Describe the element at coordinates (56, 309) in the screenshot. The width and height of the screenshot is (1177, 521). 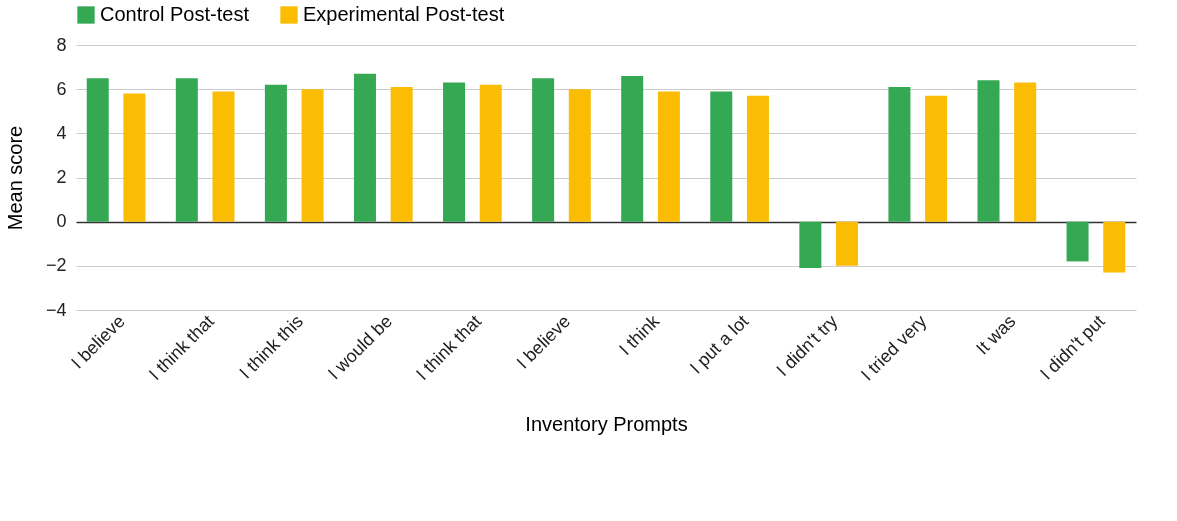
I see `y-tick-label: −4` at that location.